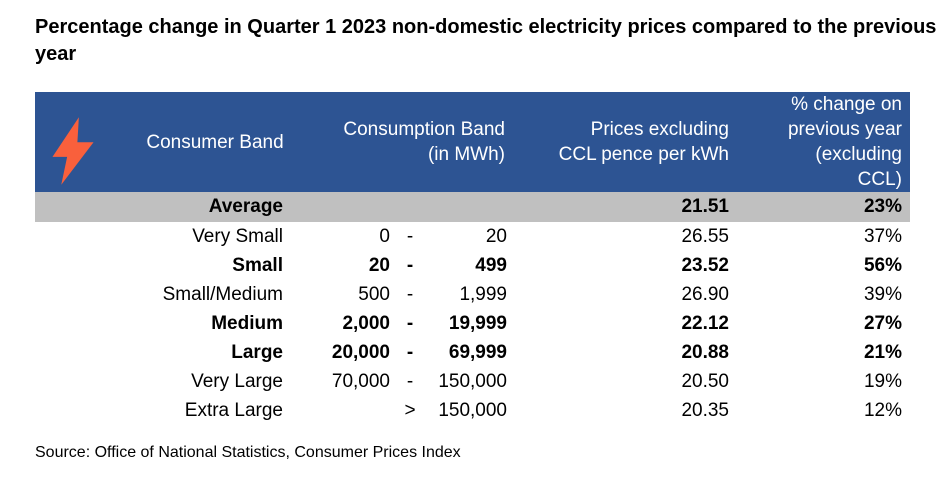 The width and height of the screenshot is (950, 492). I want to click on price-excluding-ccl-cell: 23.52, so click(705, 265).